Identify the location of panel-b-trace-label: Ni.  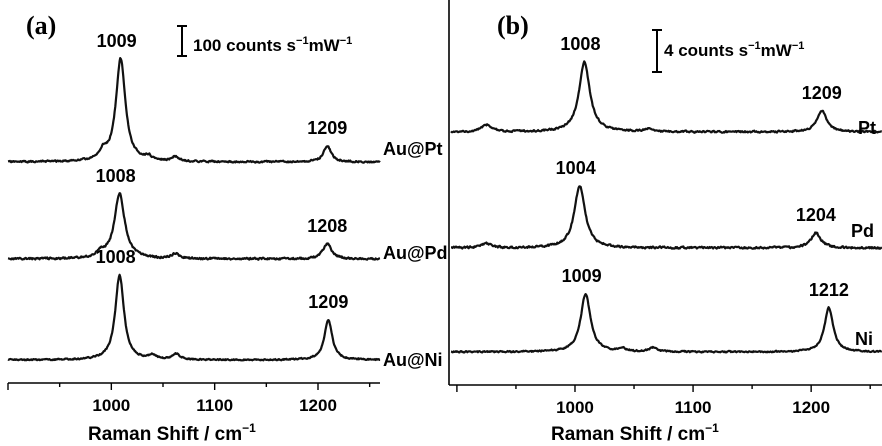
(864, 339).